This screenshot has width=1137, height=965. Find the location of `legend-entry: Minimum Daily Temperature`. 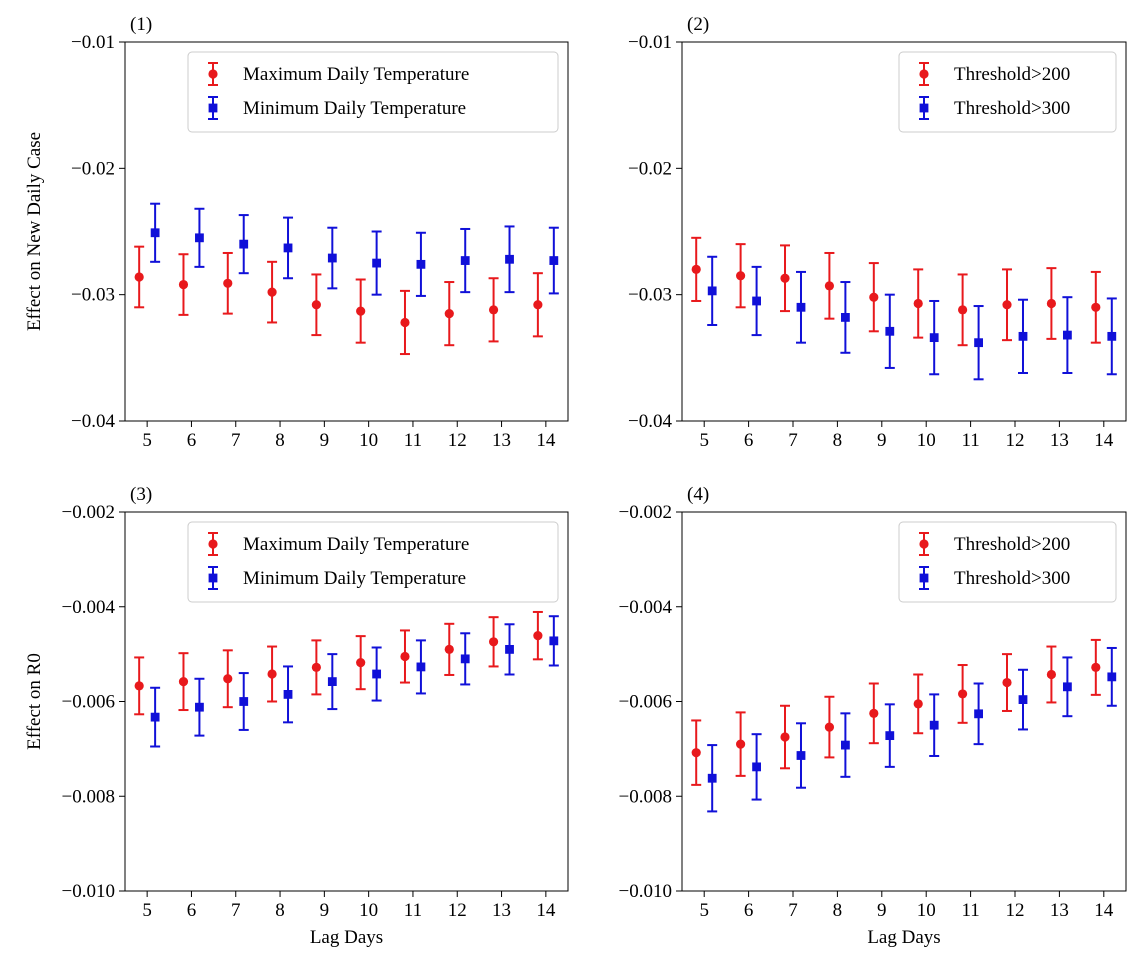

legend-entry: Minimum Daily Temperature is located at coordinates (354, 578).